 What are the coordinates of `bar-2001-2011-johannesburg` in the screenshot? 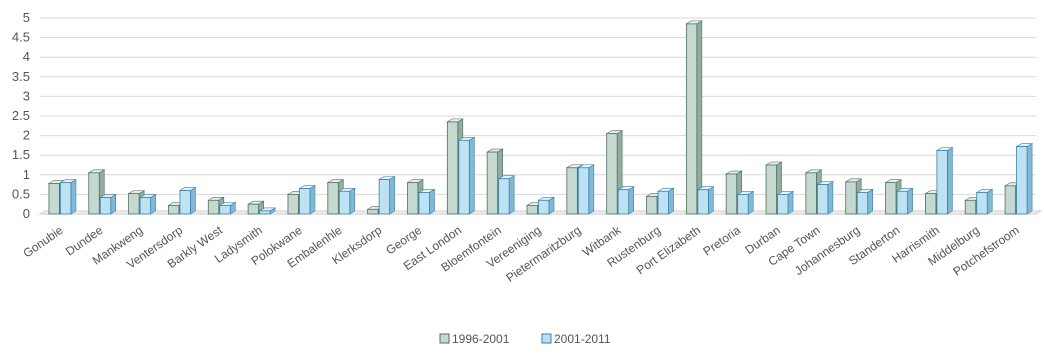 It's located at (865, 201).